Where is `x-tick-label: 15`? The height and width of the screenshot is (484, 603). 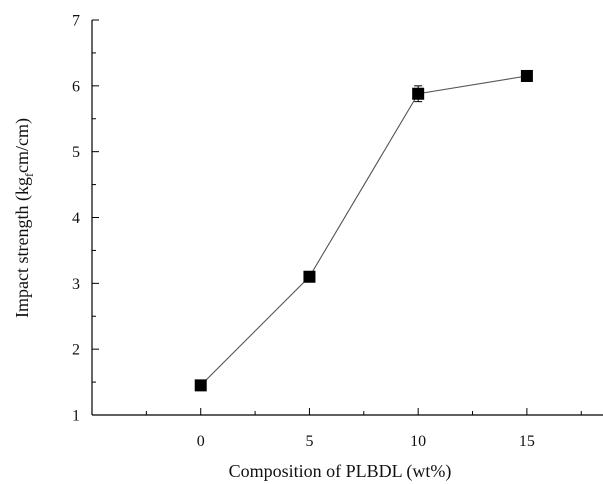 x-tick-label: 15 is located at coordinates (527, 441).